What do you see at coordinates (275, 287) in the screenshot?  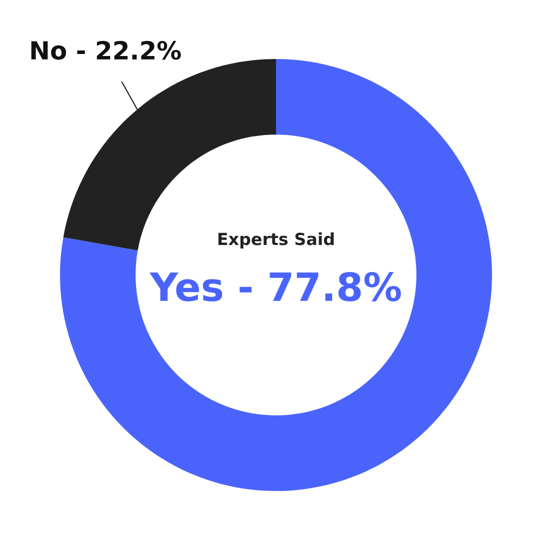 I see `slice-label: Yes - 77.8%` at bounding box center [275, 287].